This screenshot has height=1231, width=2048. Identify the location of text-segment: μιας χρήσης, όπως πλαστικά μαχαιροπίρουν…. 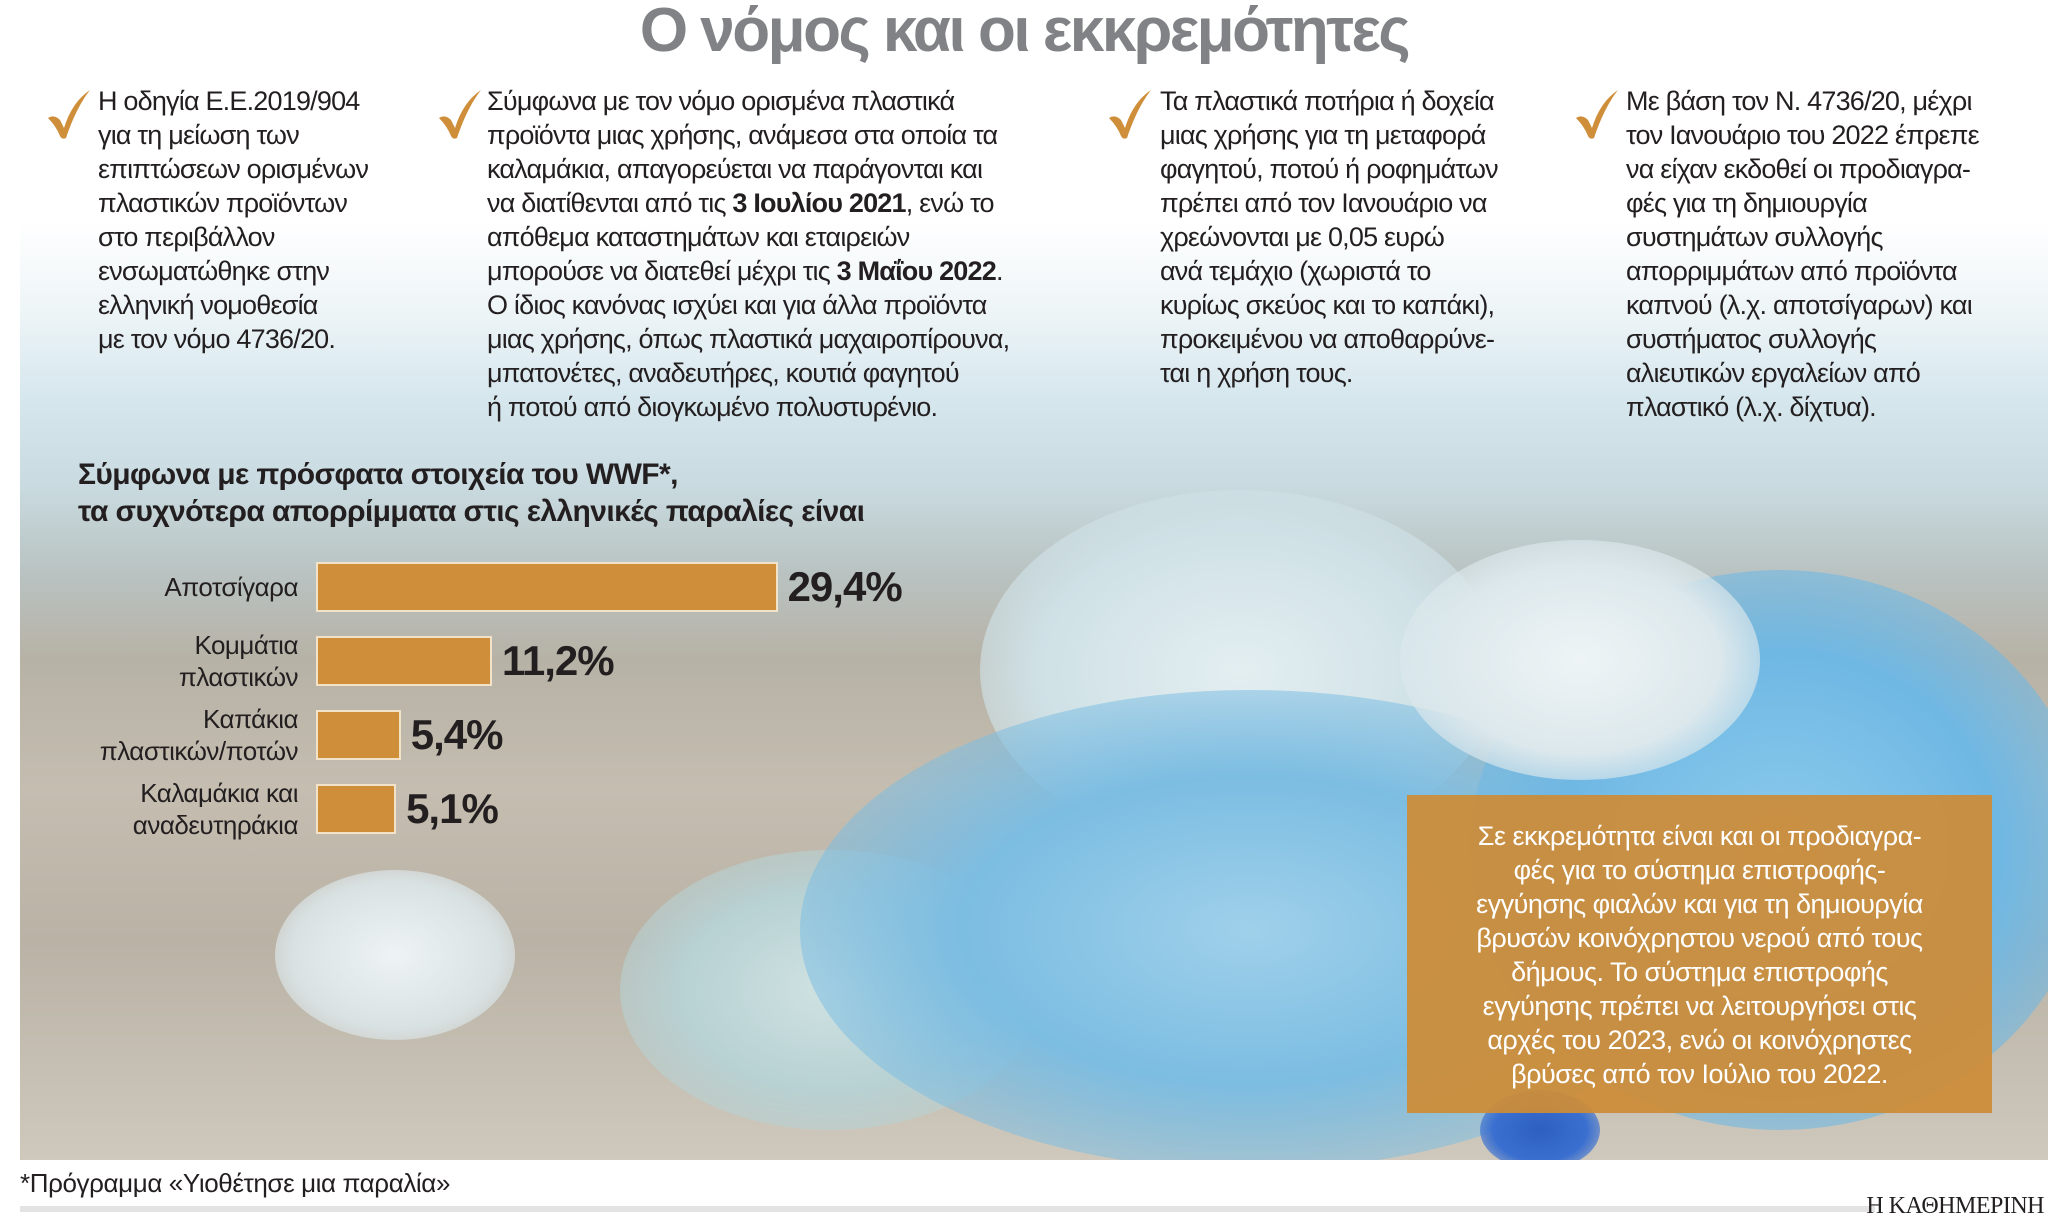
(748, 339).